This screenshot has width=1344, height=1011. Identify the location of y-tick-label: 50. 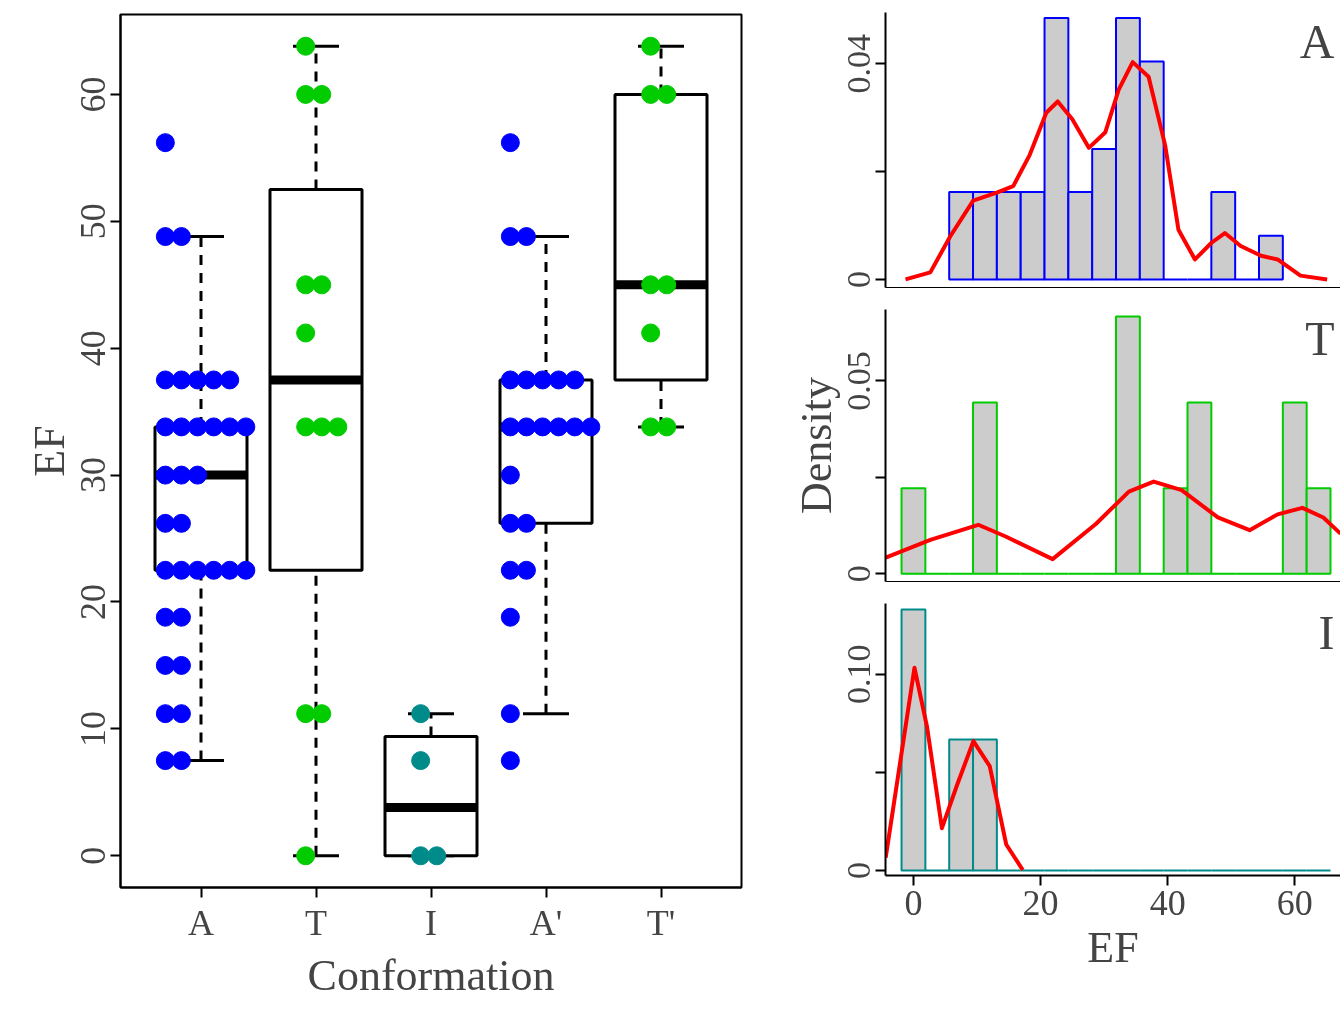
(93, 221).